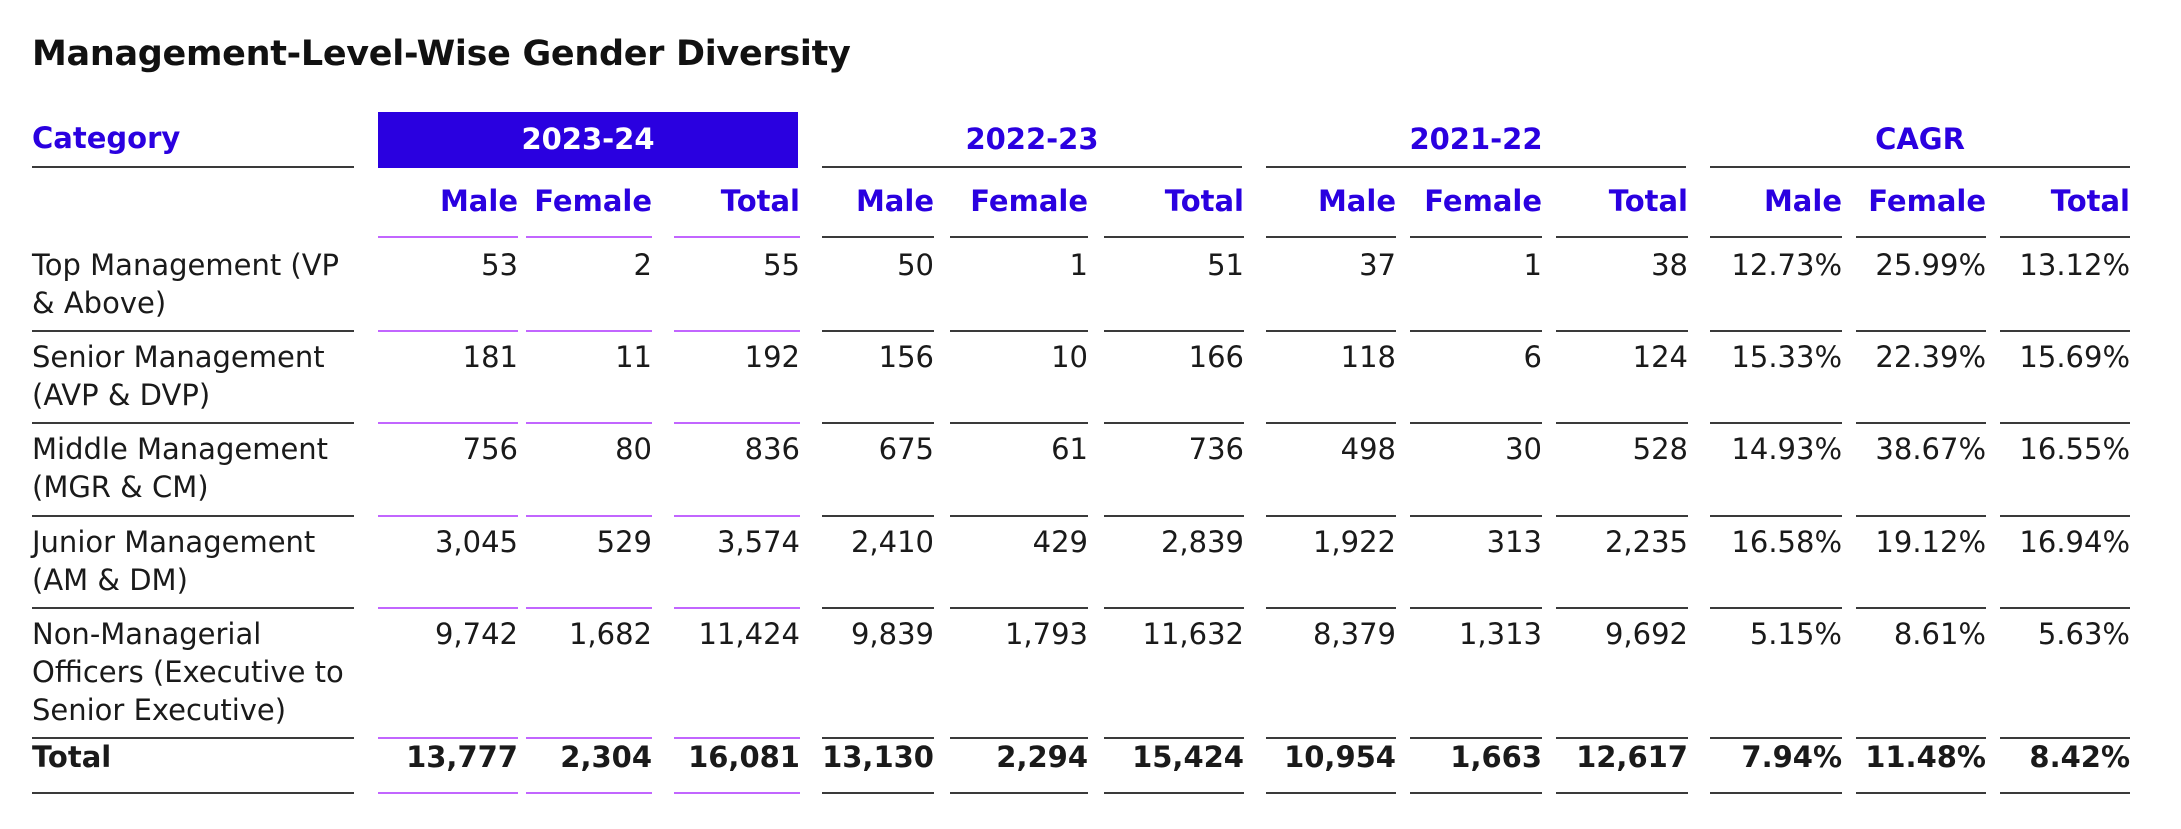 Image resolution: width=2181 pixels, height=829 pixels. Describe the element at coordinates (1632, 757) in the screenshot. I see `table-cell: 12,617` at that location.